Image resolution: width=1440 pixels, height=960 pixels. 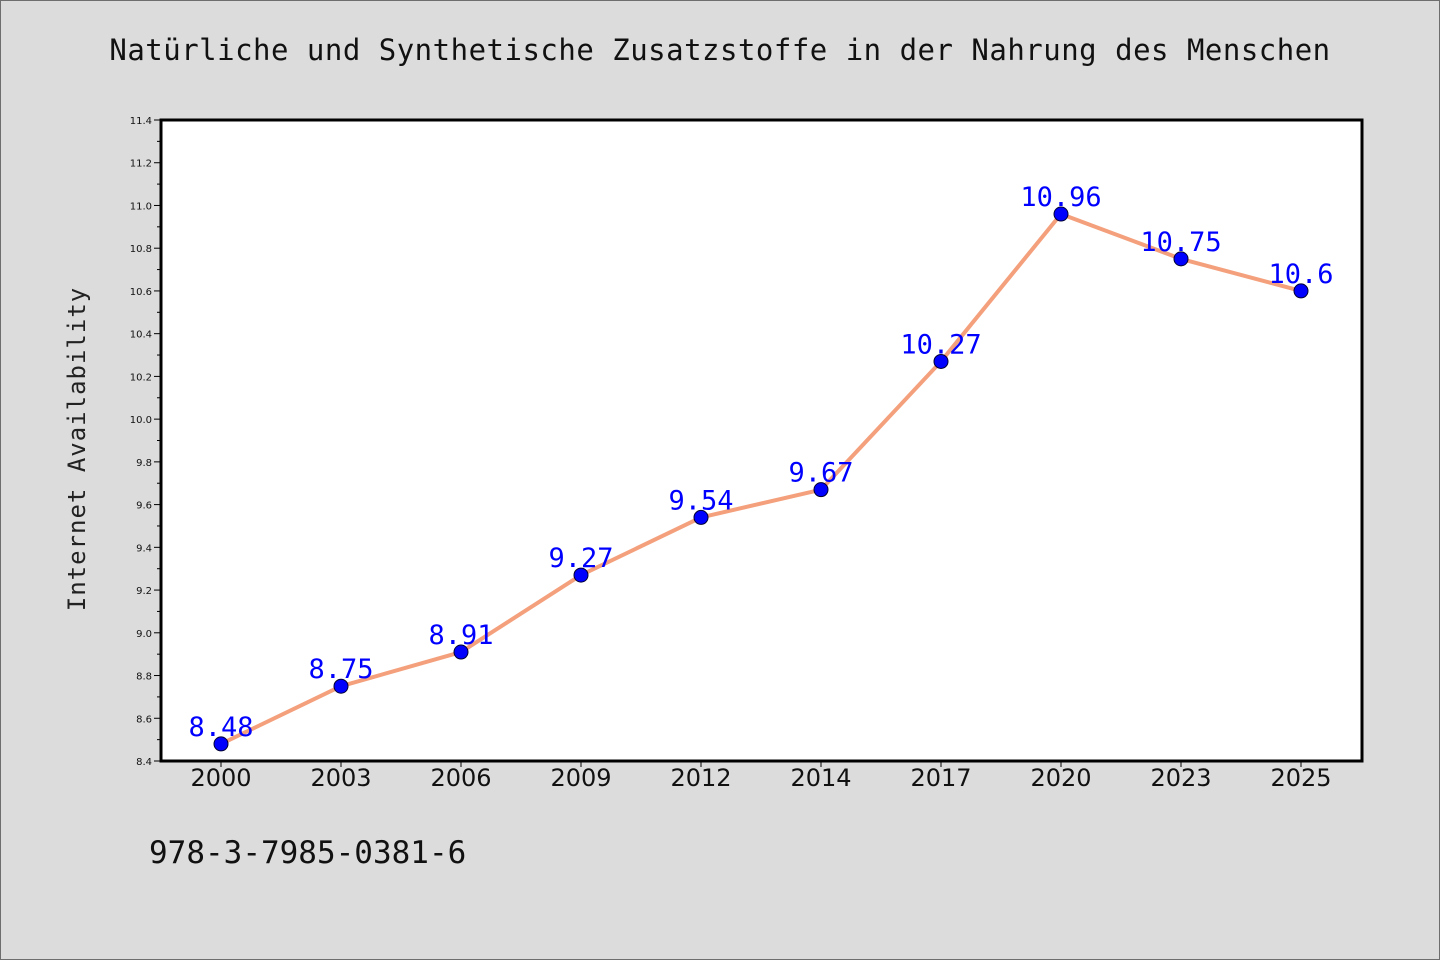 What do you see at coordinates (700, 500) in the screenshot?
I see `data-label: 9.54` at bounding box center [700, 500].